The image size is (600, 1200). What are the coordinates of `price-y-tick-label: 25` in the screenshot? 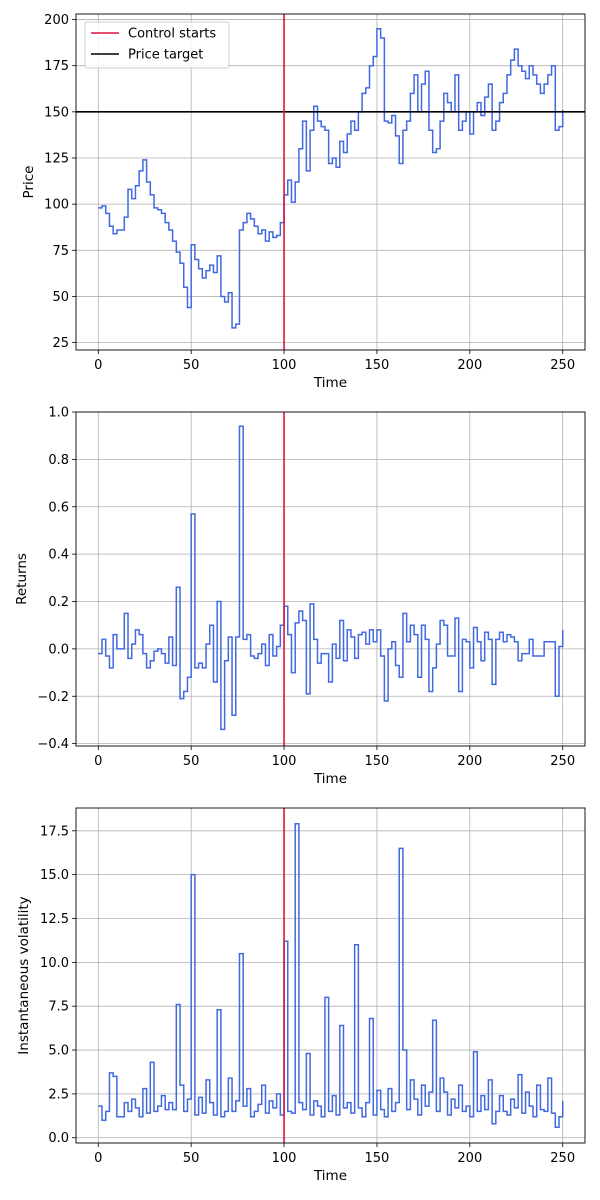 It's located at (60, 343).